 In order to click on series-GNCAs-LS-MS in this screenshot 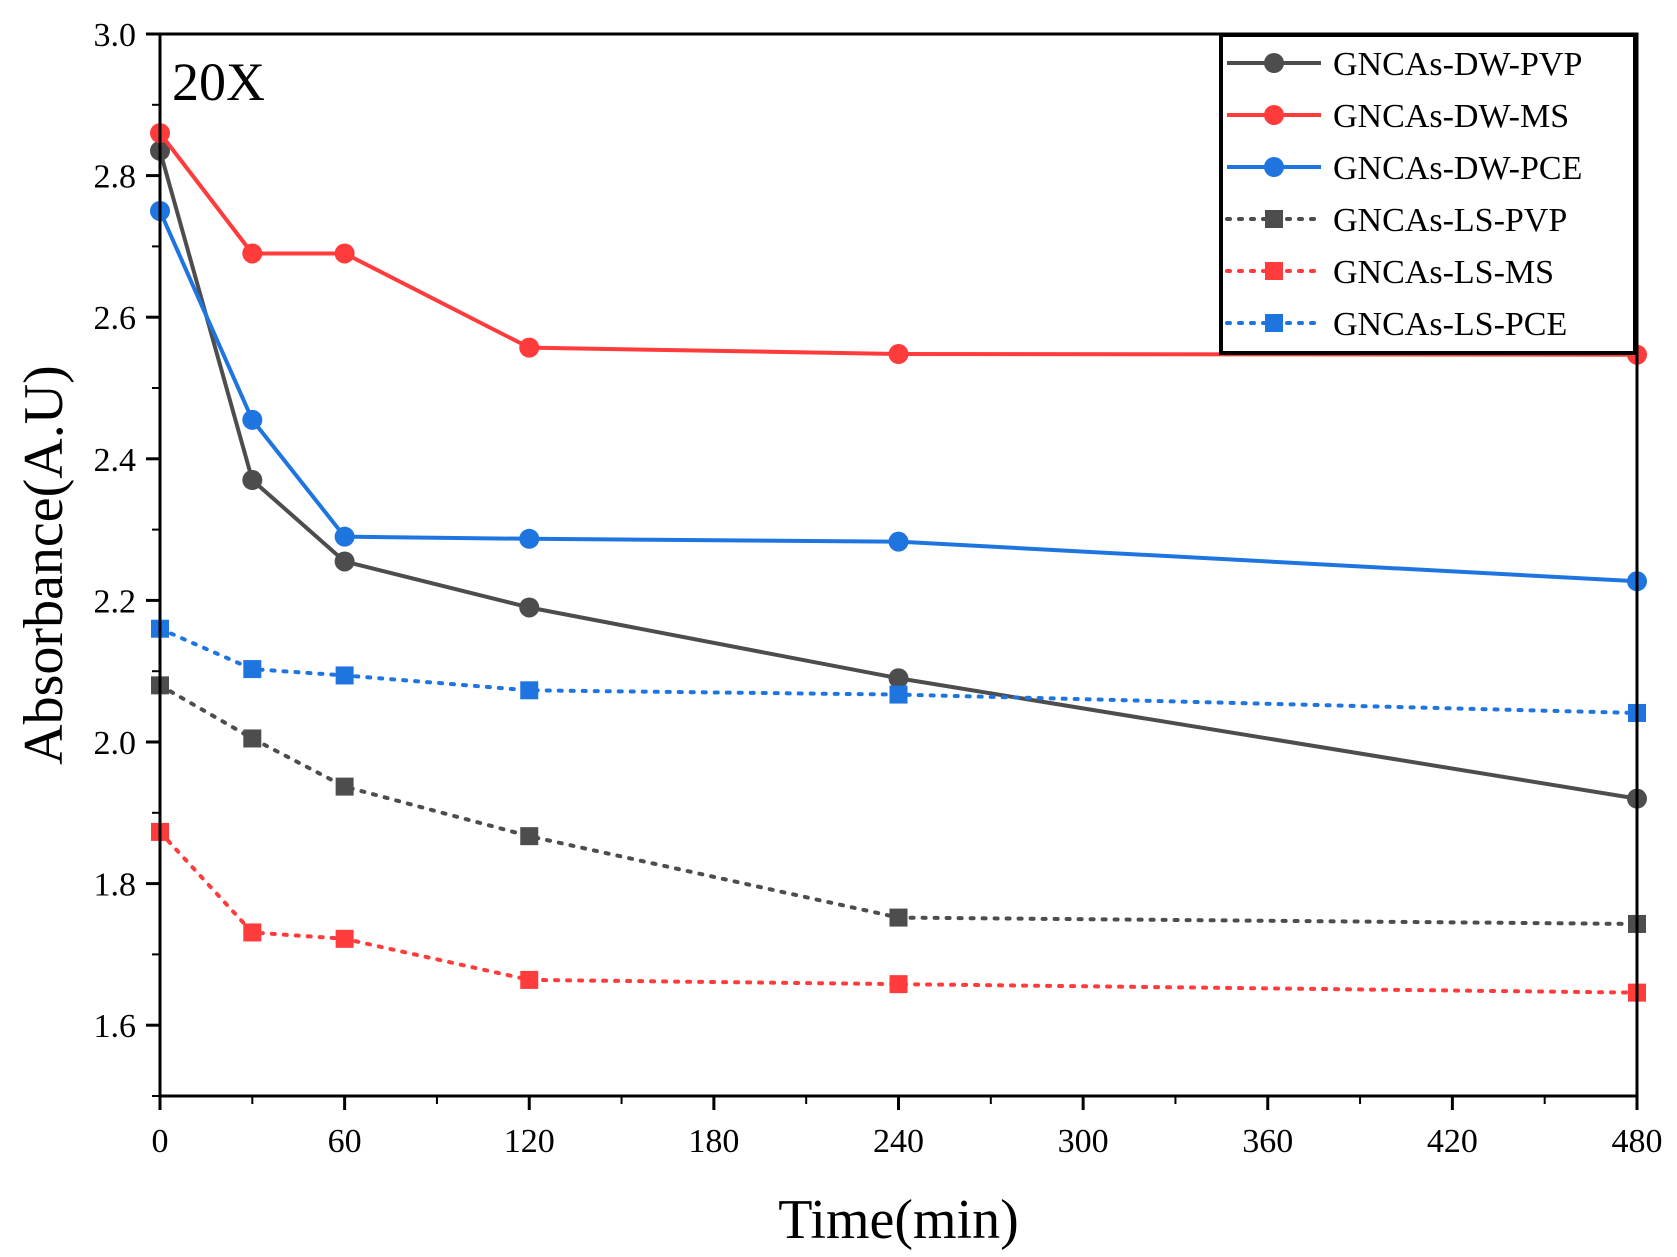, I will do `click(898, 912)`.